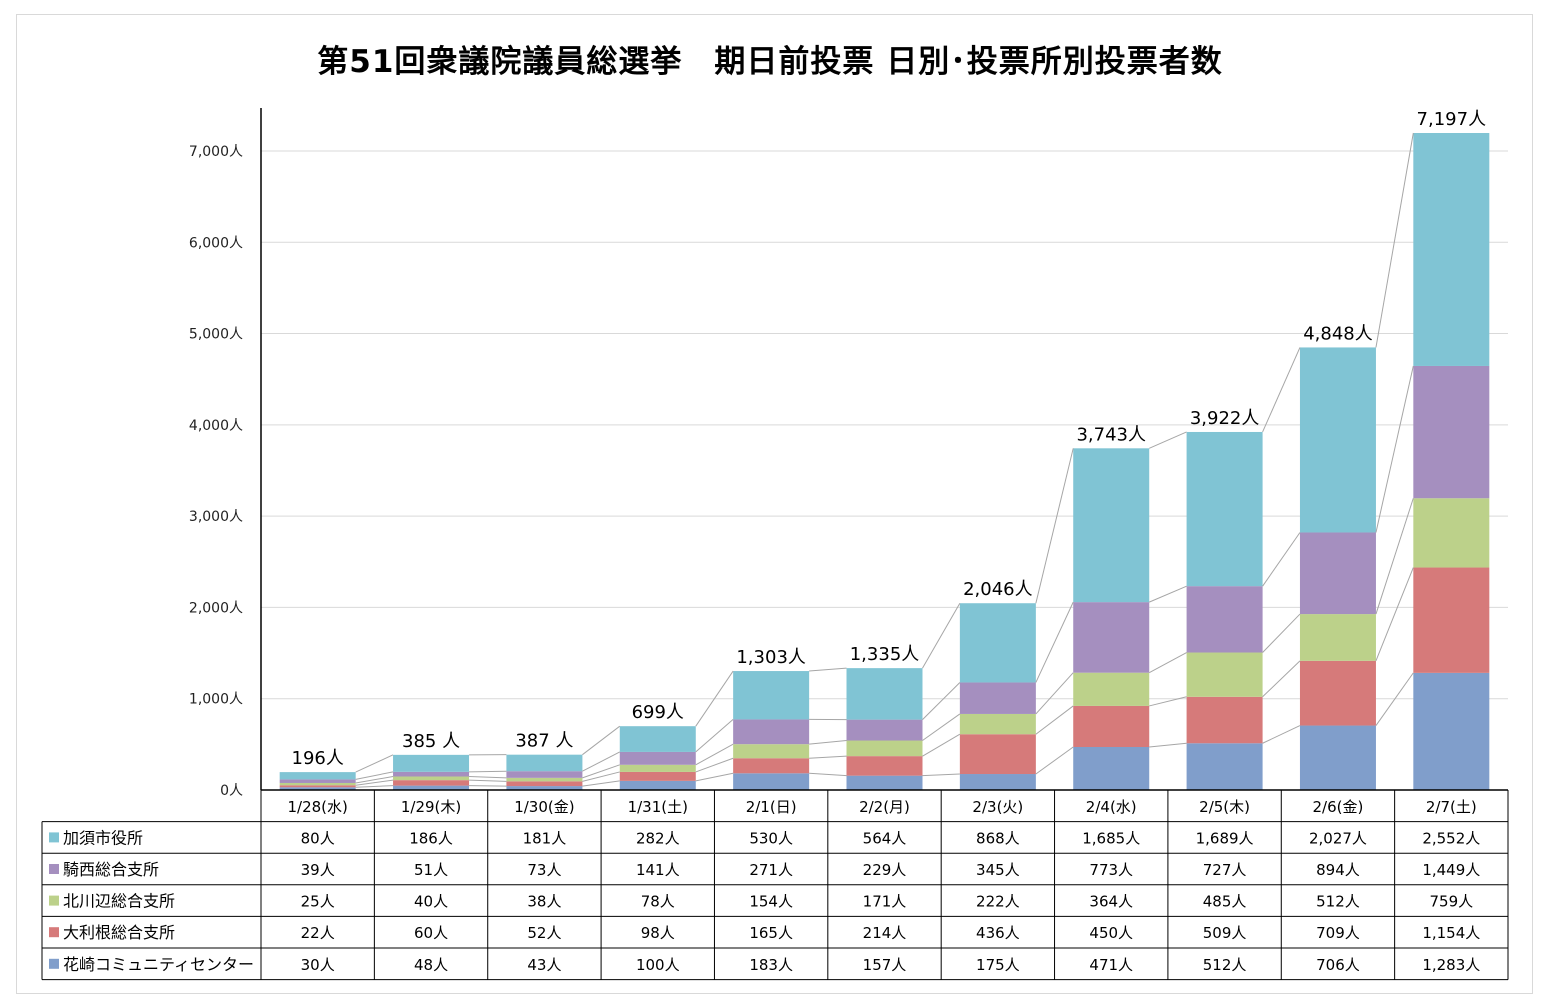 The image size is (1552, 1004). I want to click on table-cell-0-5: 564人, so click(885, 838).